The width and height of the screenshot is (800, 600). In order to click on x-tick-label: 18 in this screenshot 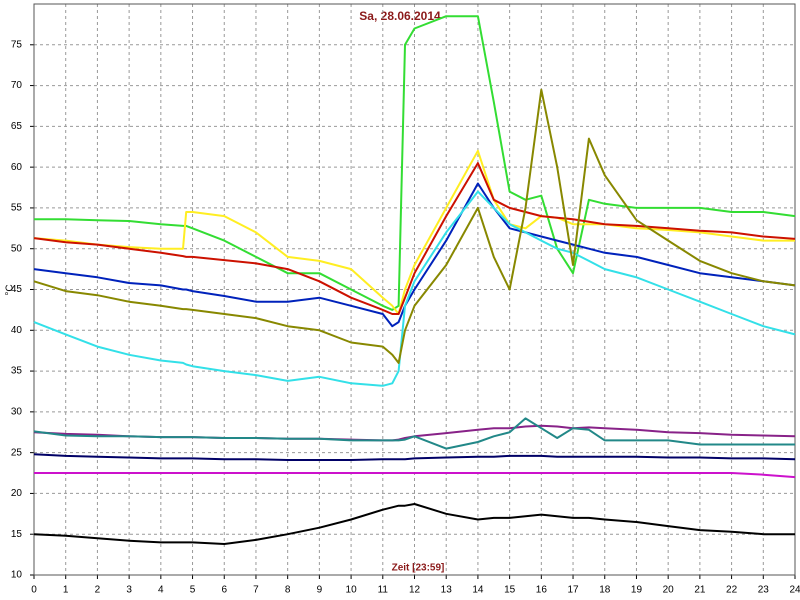, I will do `click(605, 590)`.